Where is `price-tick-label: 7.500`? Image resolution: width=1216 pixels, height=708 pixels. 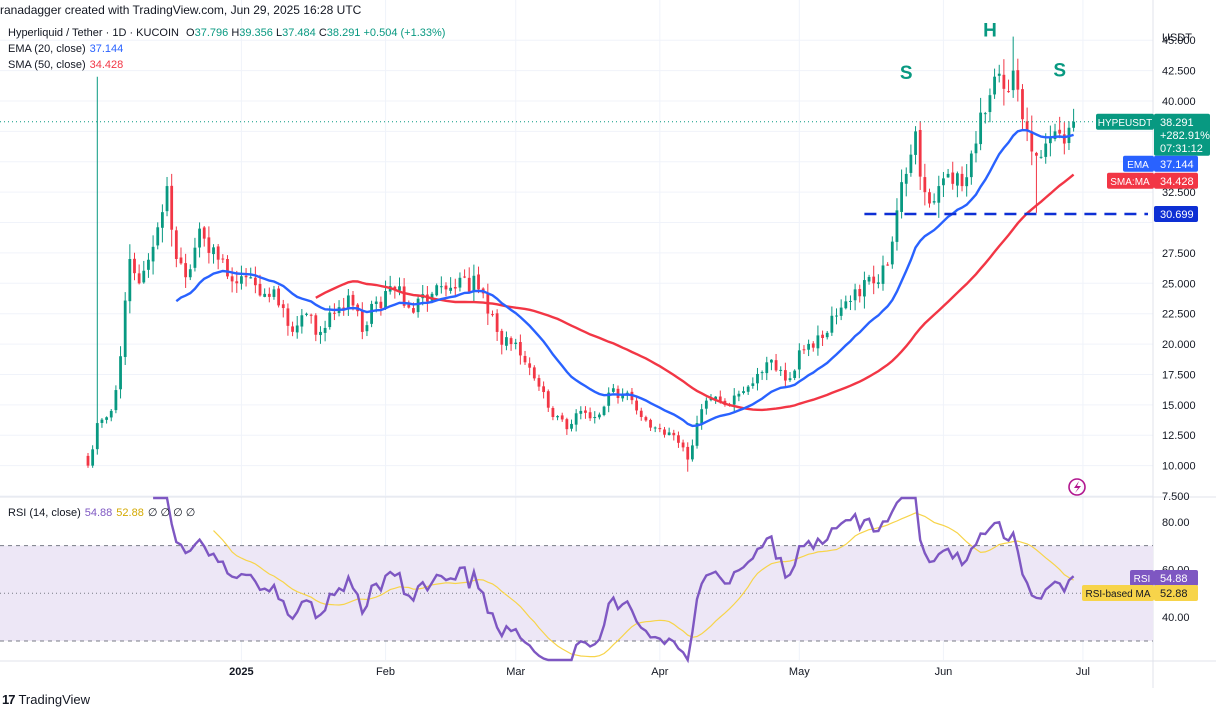 price-tick-label: 7.500 is located at coordinates (1176, 497).